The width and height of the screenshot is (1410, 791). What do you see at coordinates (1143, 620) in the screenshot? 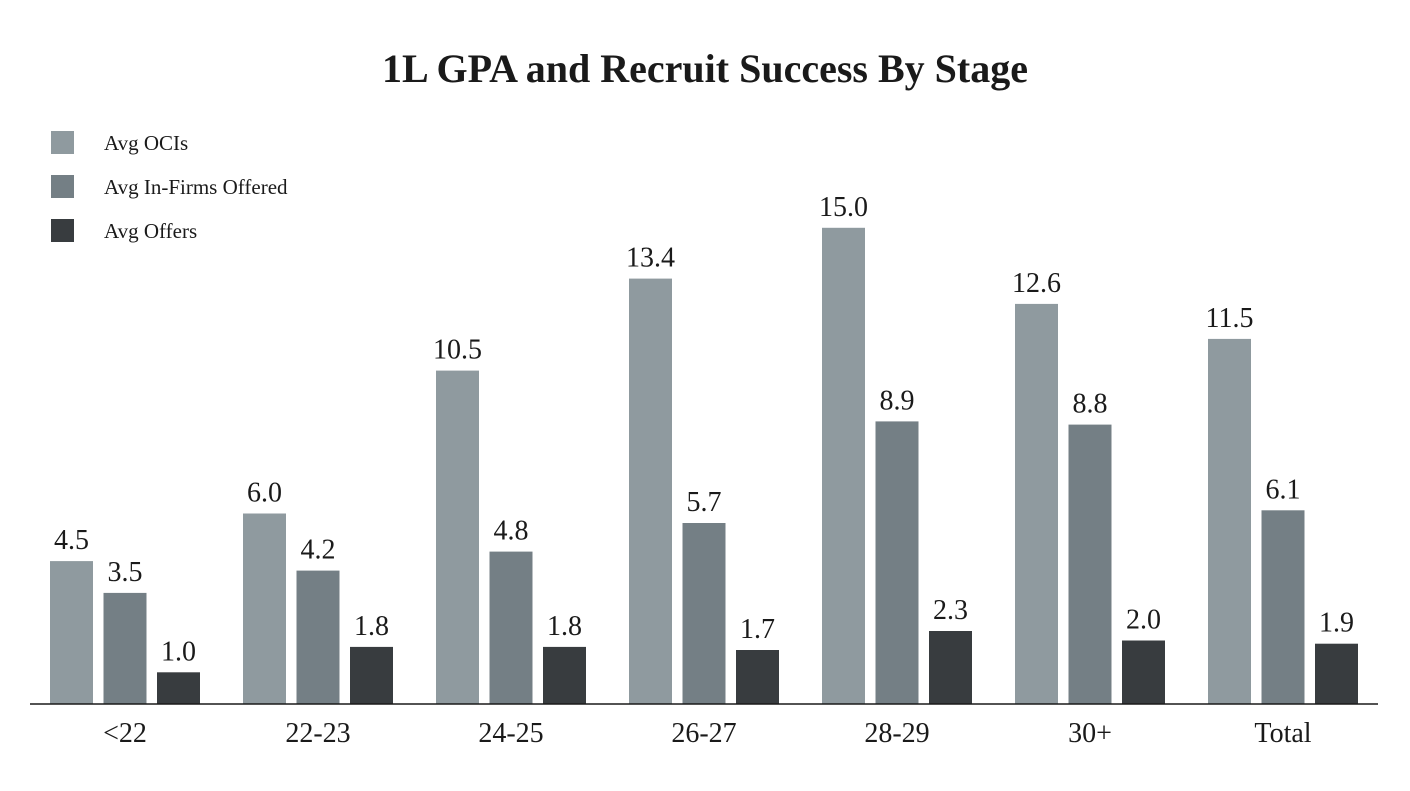
I see `value-label-avg-offers-30: 2.0` at bounding box center [1143, 620].